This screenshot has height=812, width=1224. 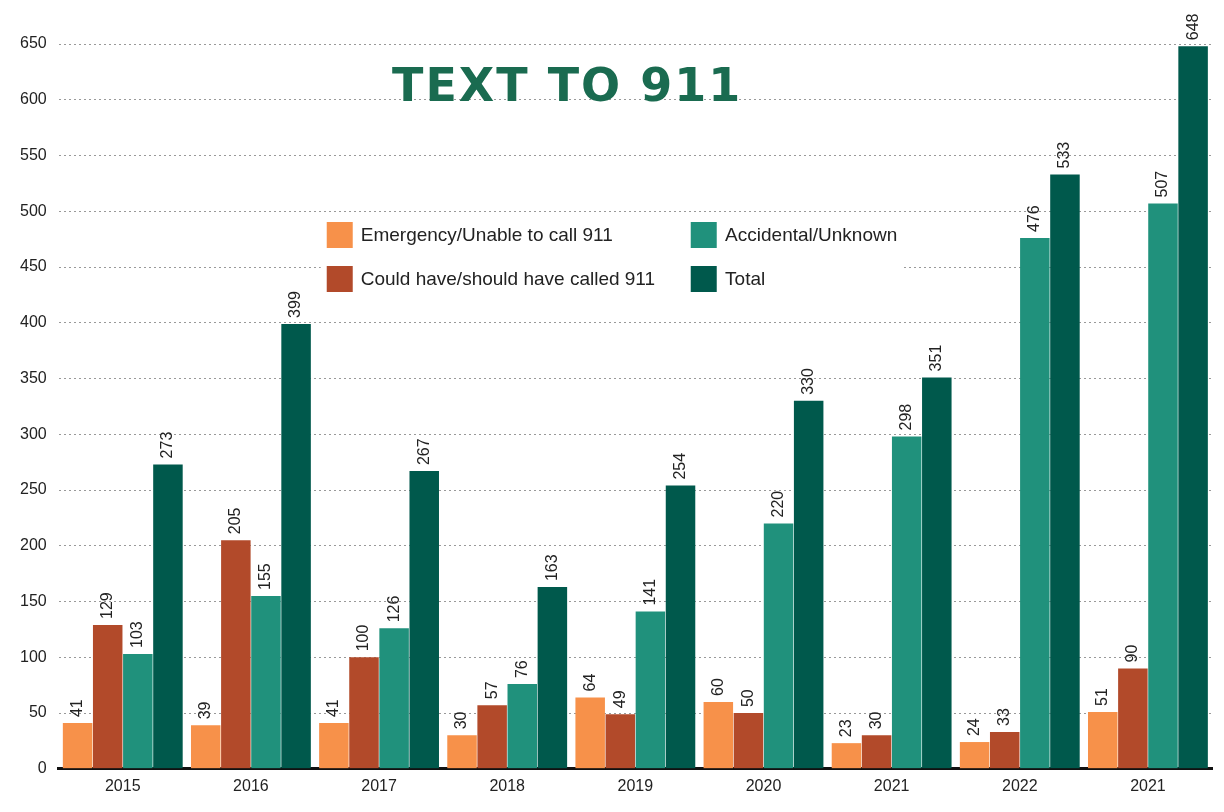 I want to click on x-tick-label: 2018, so click(x=507, y=785).